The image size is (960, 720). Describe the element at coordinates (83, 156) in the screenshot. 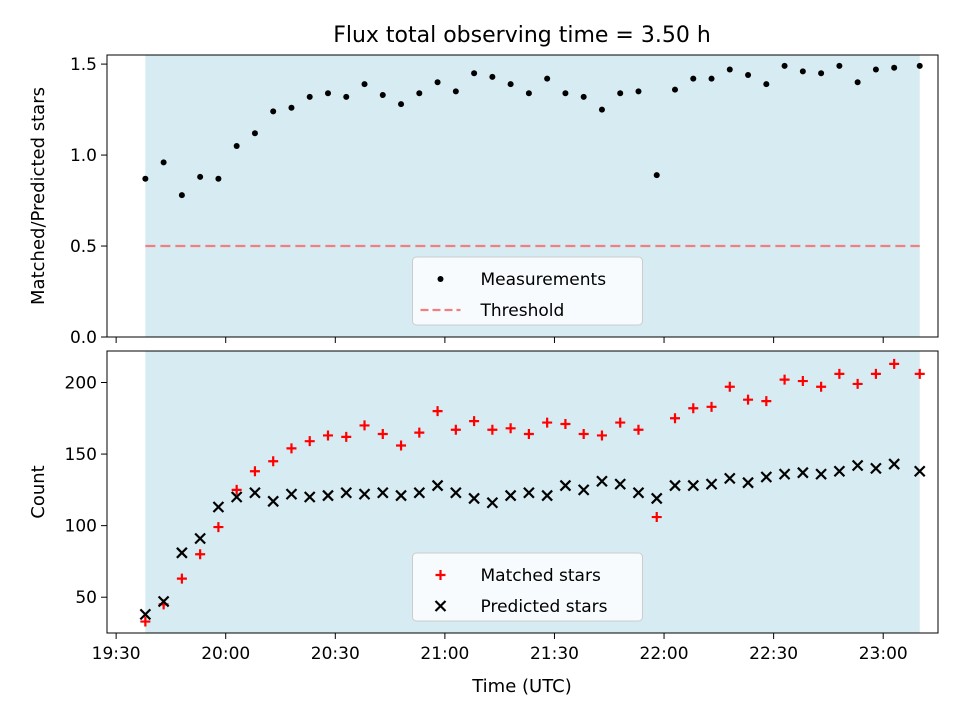

I see `y-tick-label: 1.0` at that location.